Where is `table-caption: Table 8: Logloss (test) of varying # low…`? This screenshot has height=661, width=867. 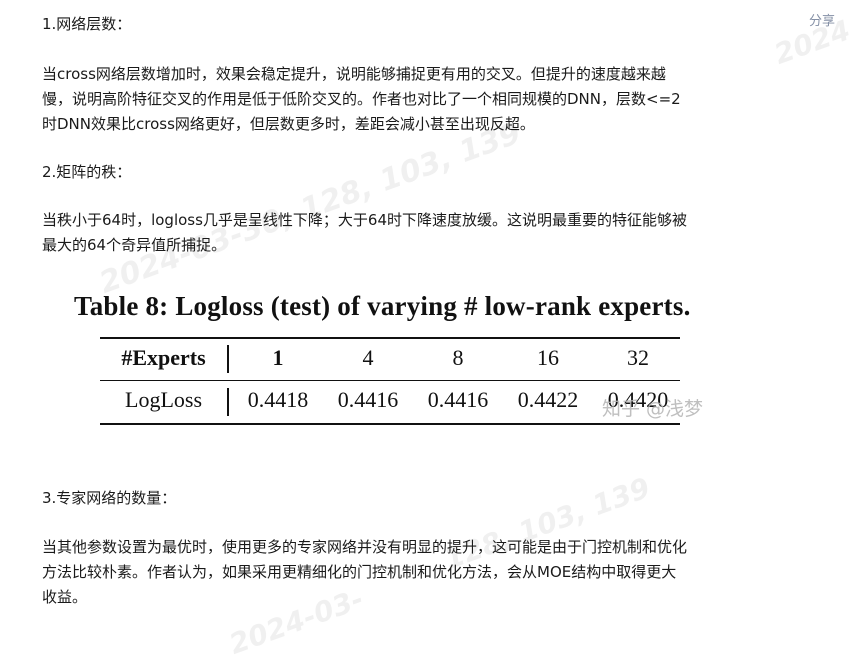 table-caption: Table 8: Logloss (test) of varying # low… is located at coordinates (382, 306).